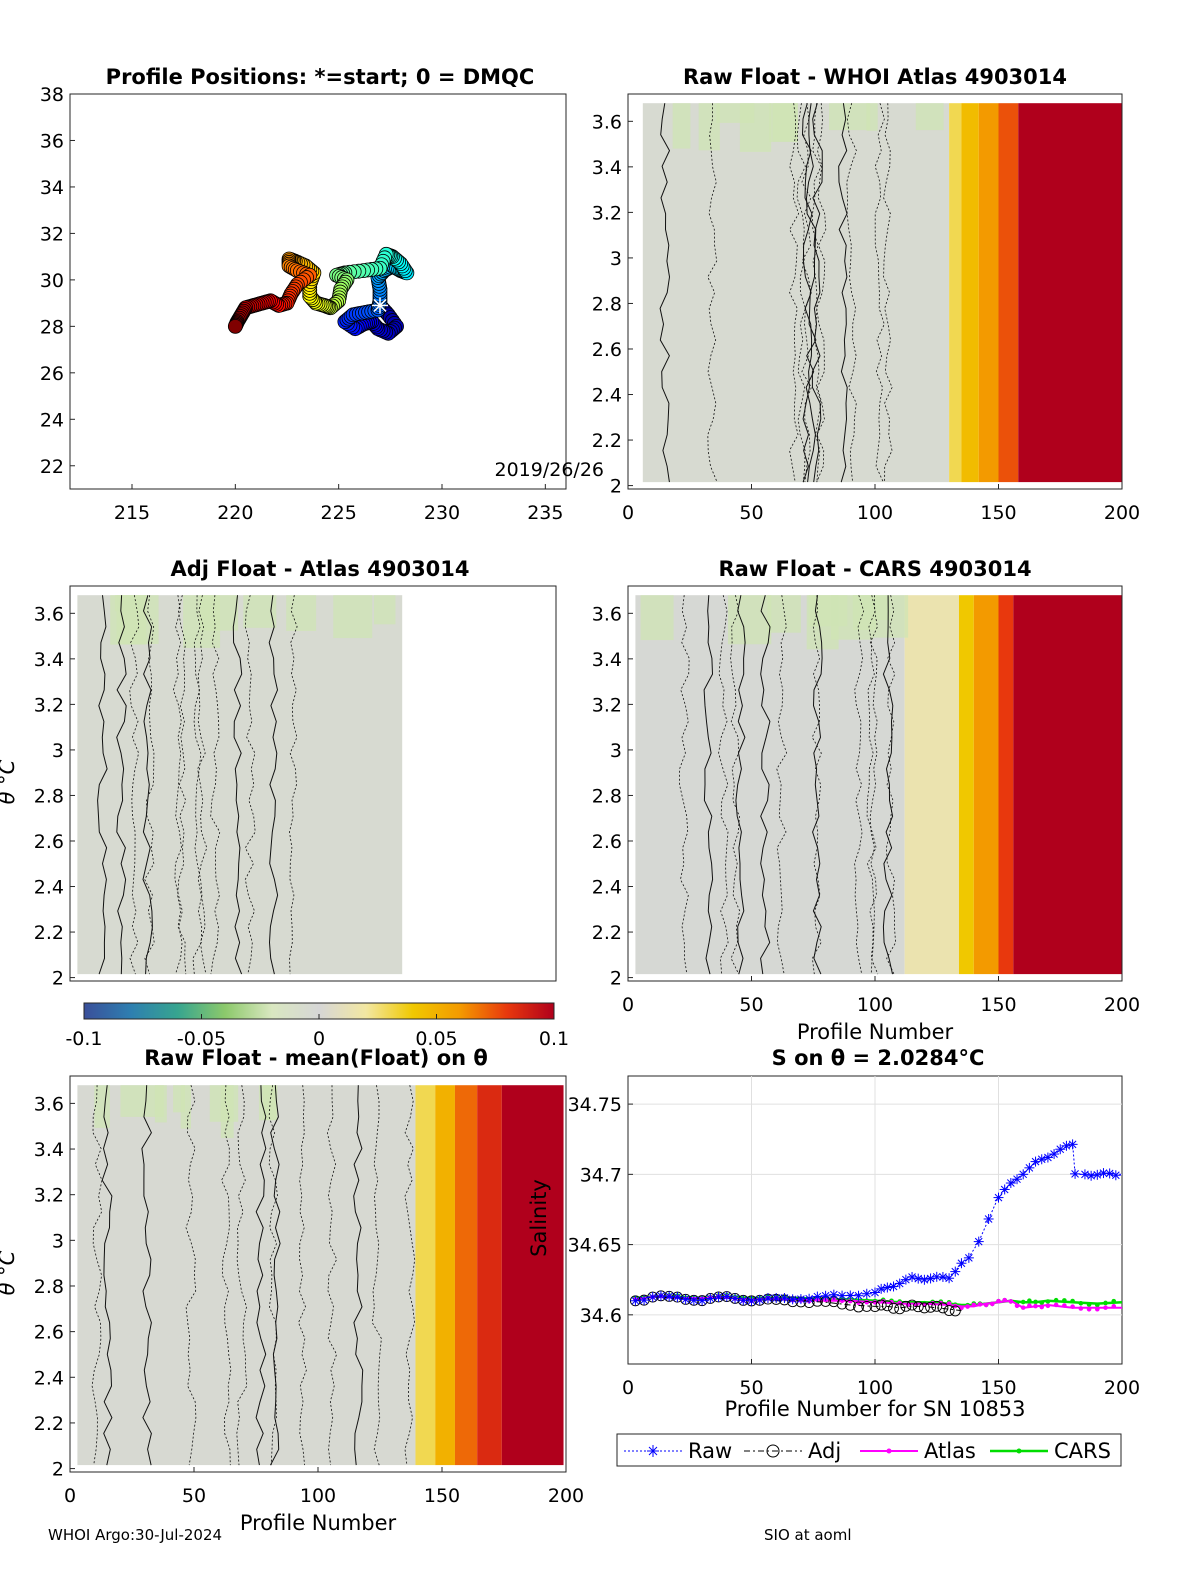  Describe the element at coordinates (52, 467) in the screenshot. I see `y-tick-label: 22` at that location.